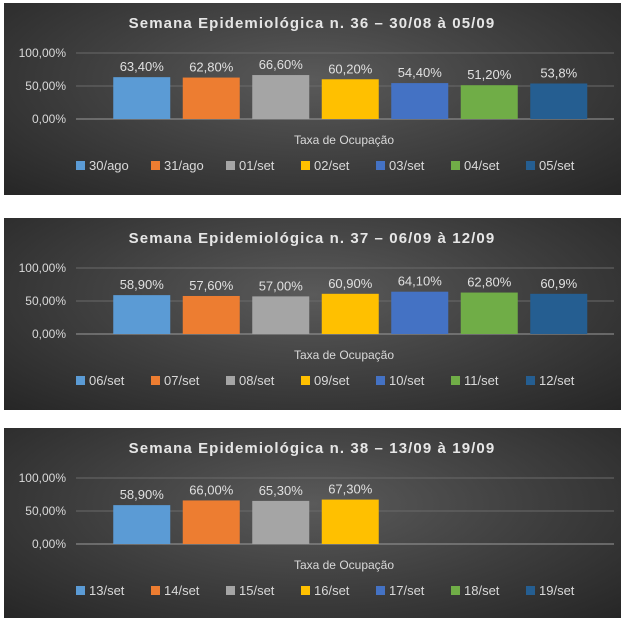 Image resolution: width=627 pixels, height=621 pixels. Describe the element at coordinates (489, 74) in the screenshot. I see `data-label: 51,20%` at that location.